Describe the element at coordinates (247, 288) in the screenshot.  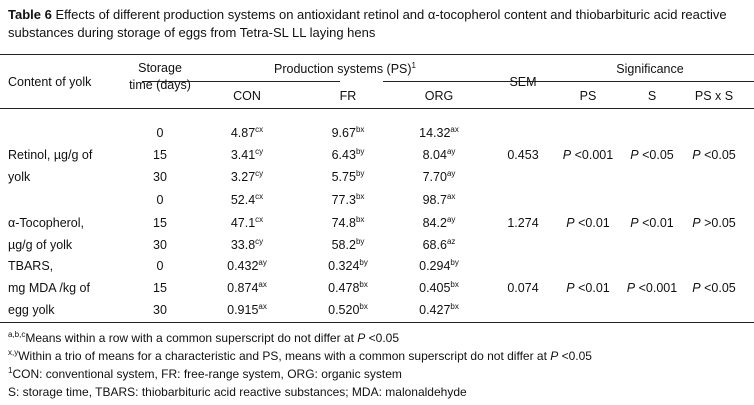
I see `mean-value: 0.874ax` at that location.